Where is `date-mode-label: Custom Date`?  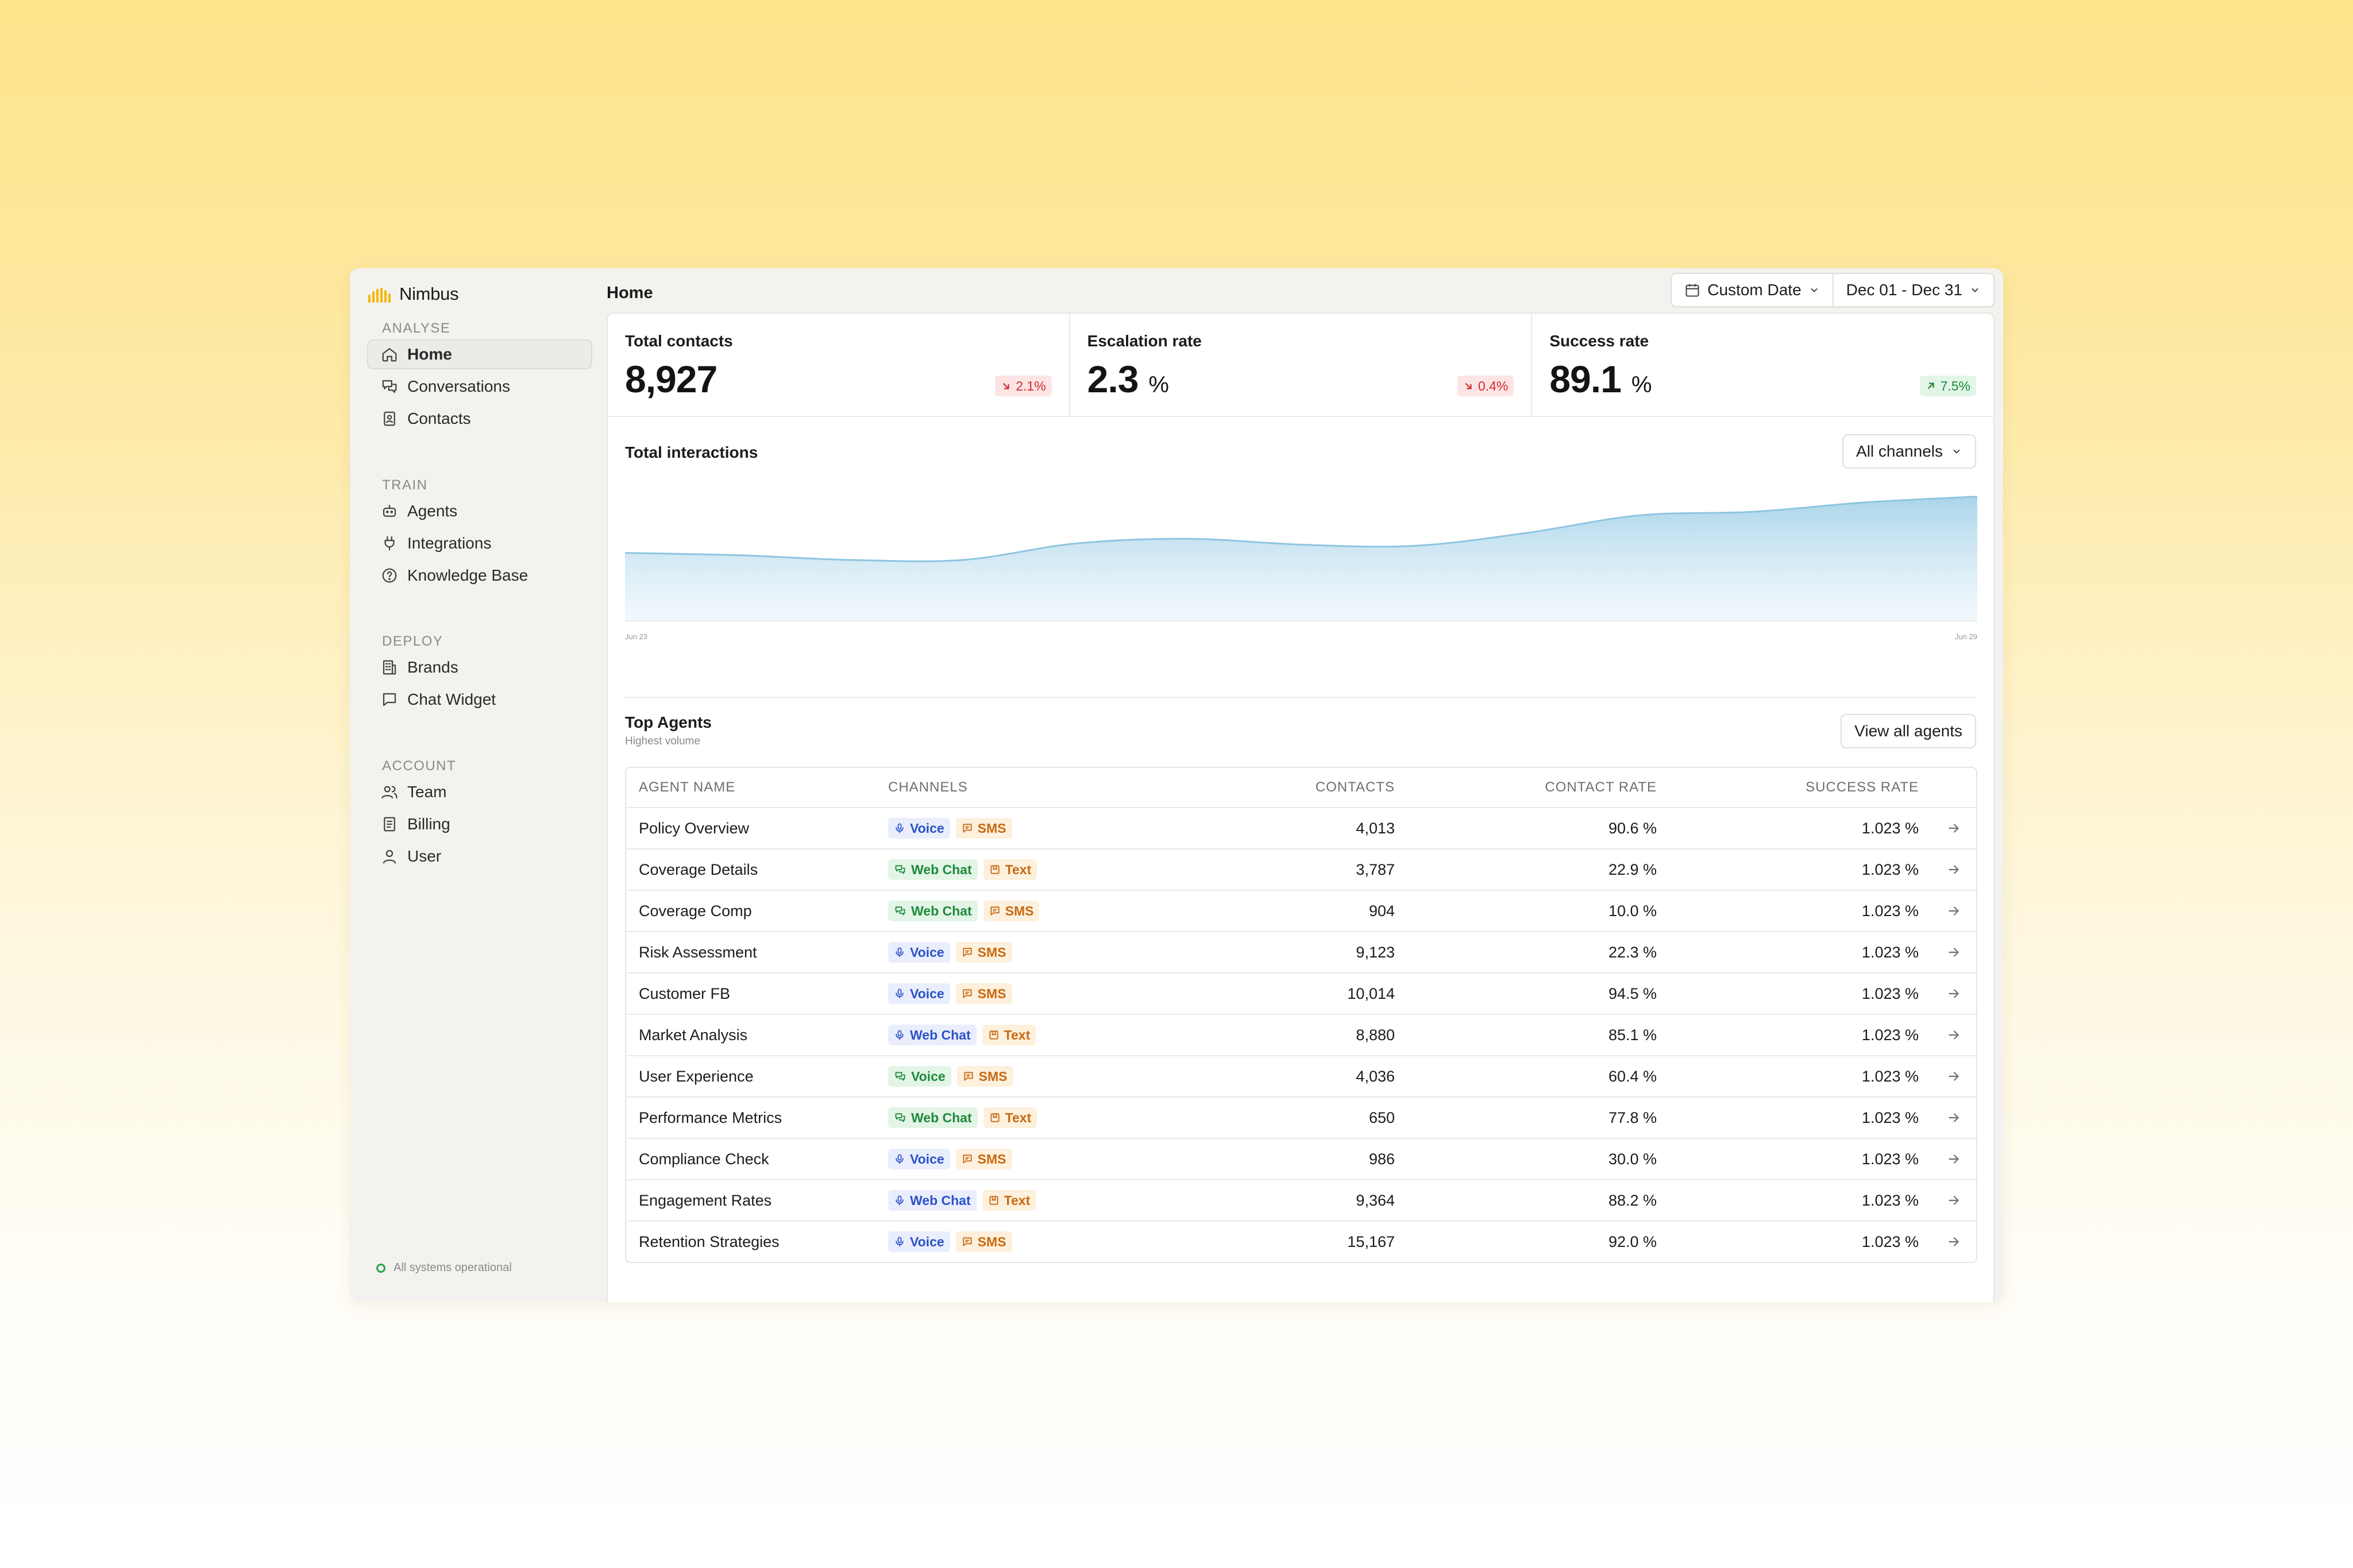
date-mode-label: Custom Date is located at coordinates (1754, 290).